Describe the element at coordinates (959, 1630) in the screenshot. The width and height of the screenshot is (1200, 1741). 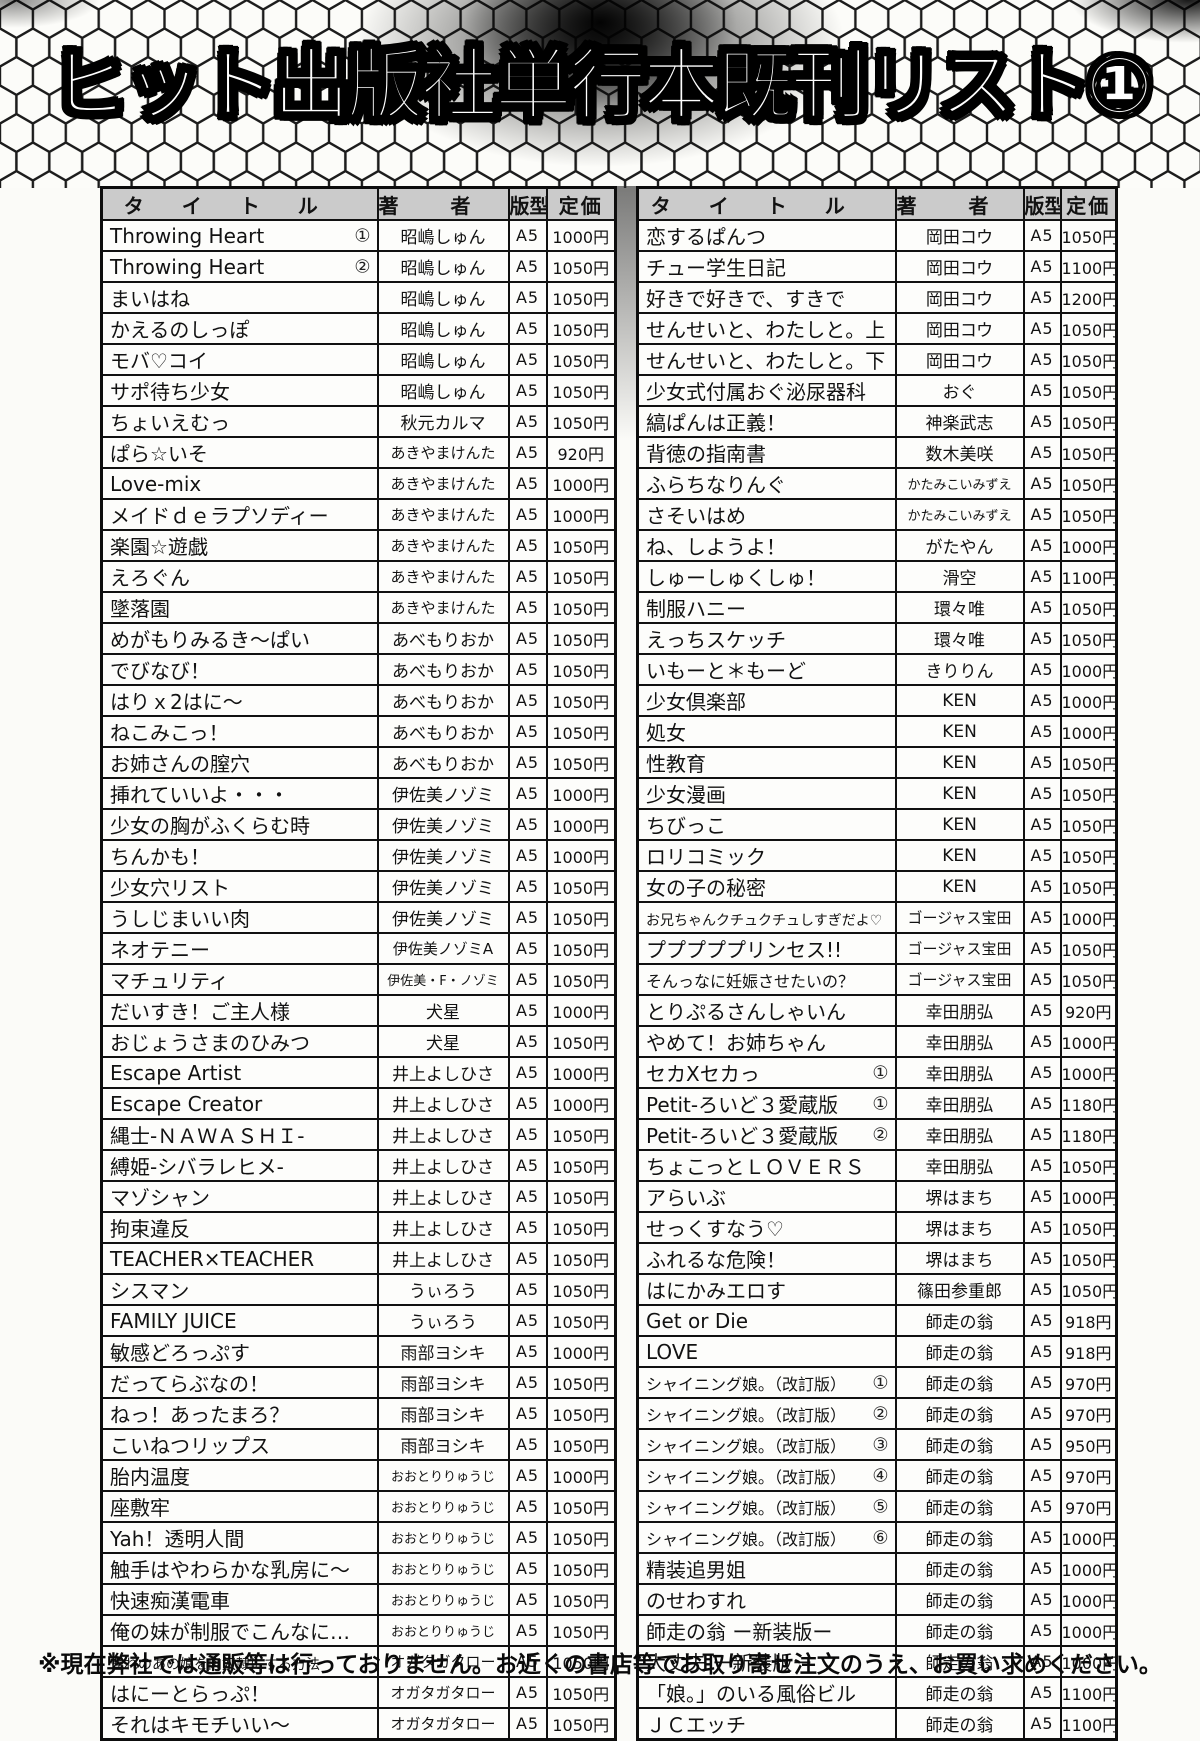
I see `author-cell: 師走の翁` at that location.